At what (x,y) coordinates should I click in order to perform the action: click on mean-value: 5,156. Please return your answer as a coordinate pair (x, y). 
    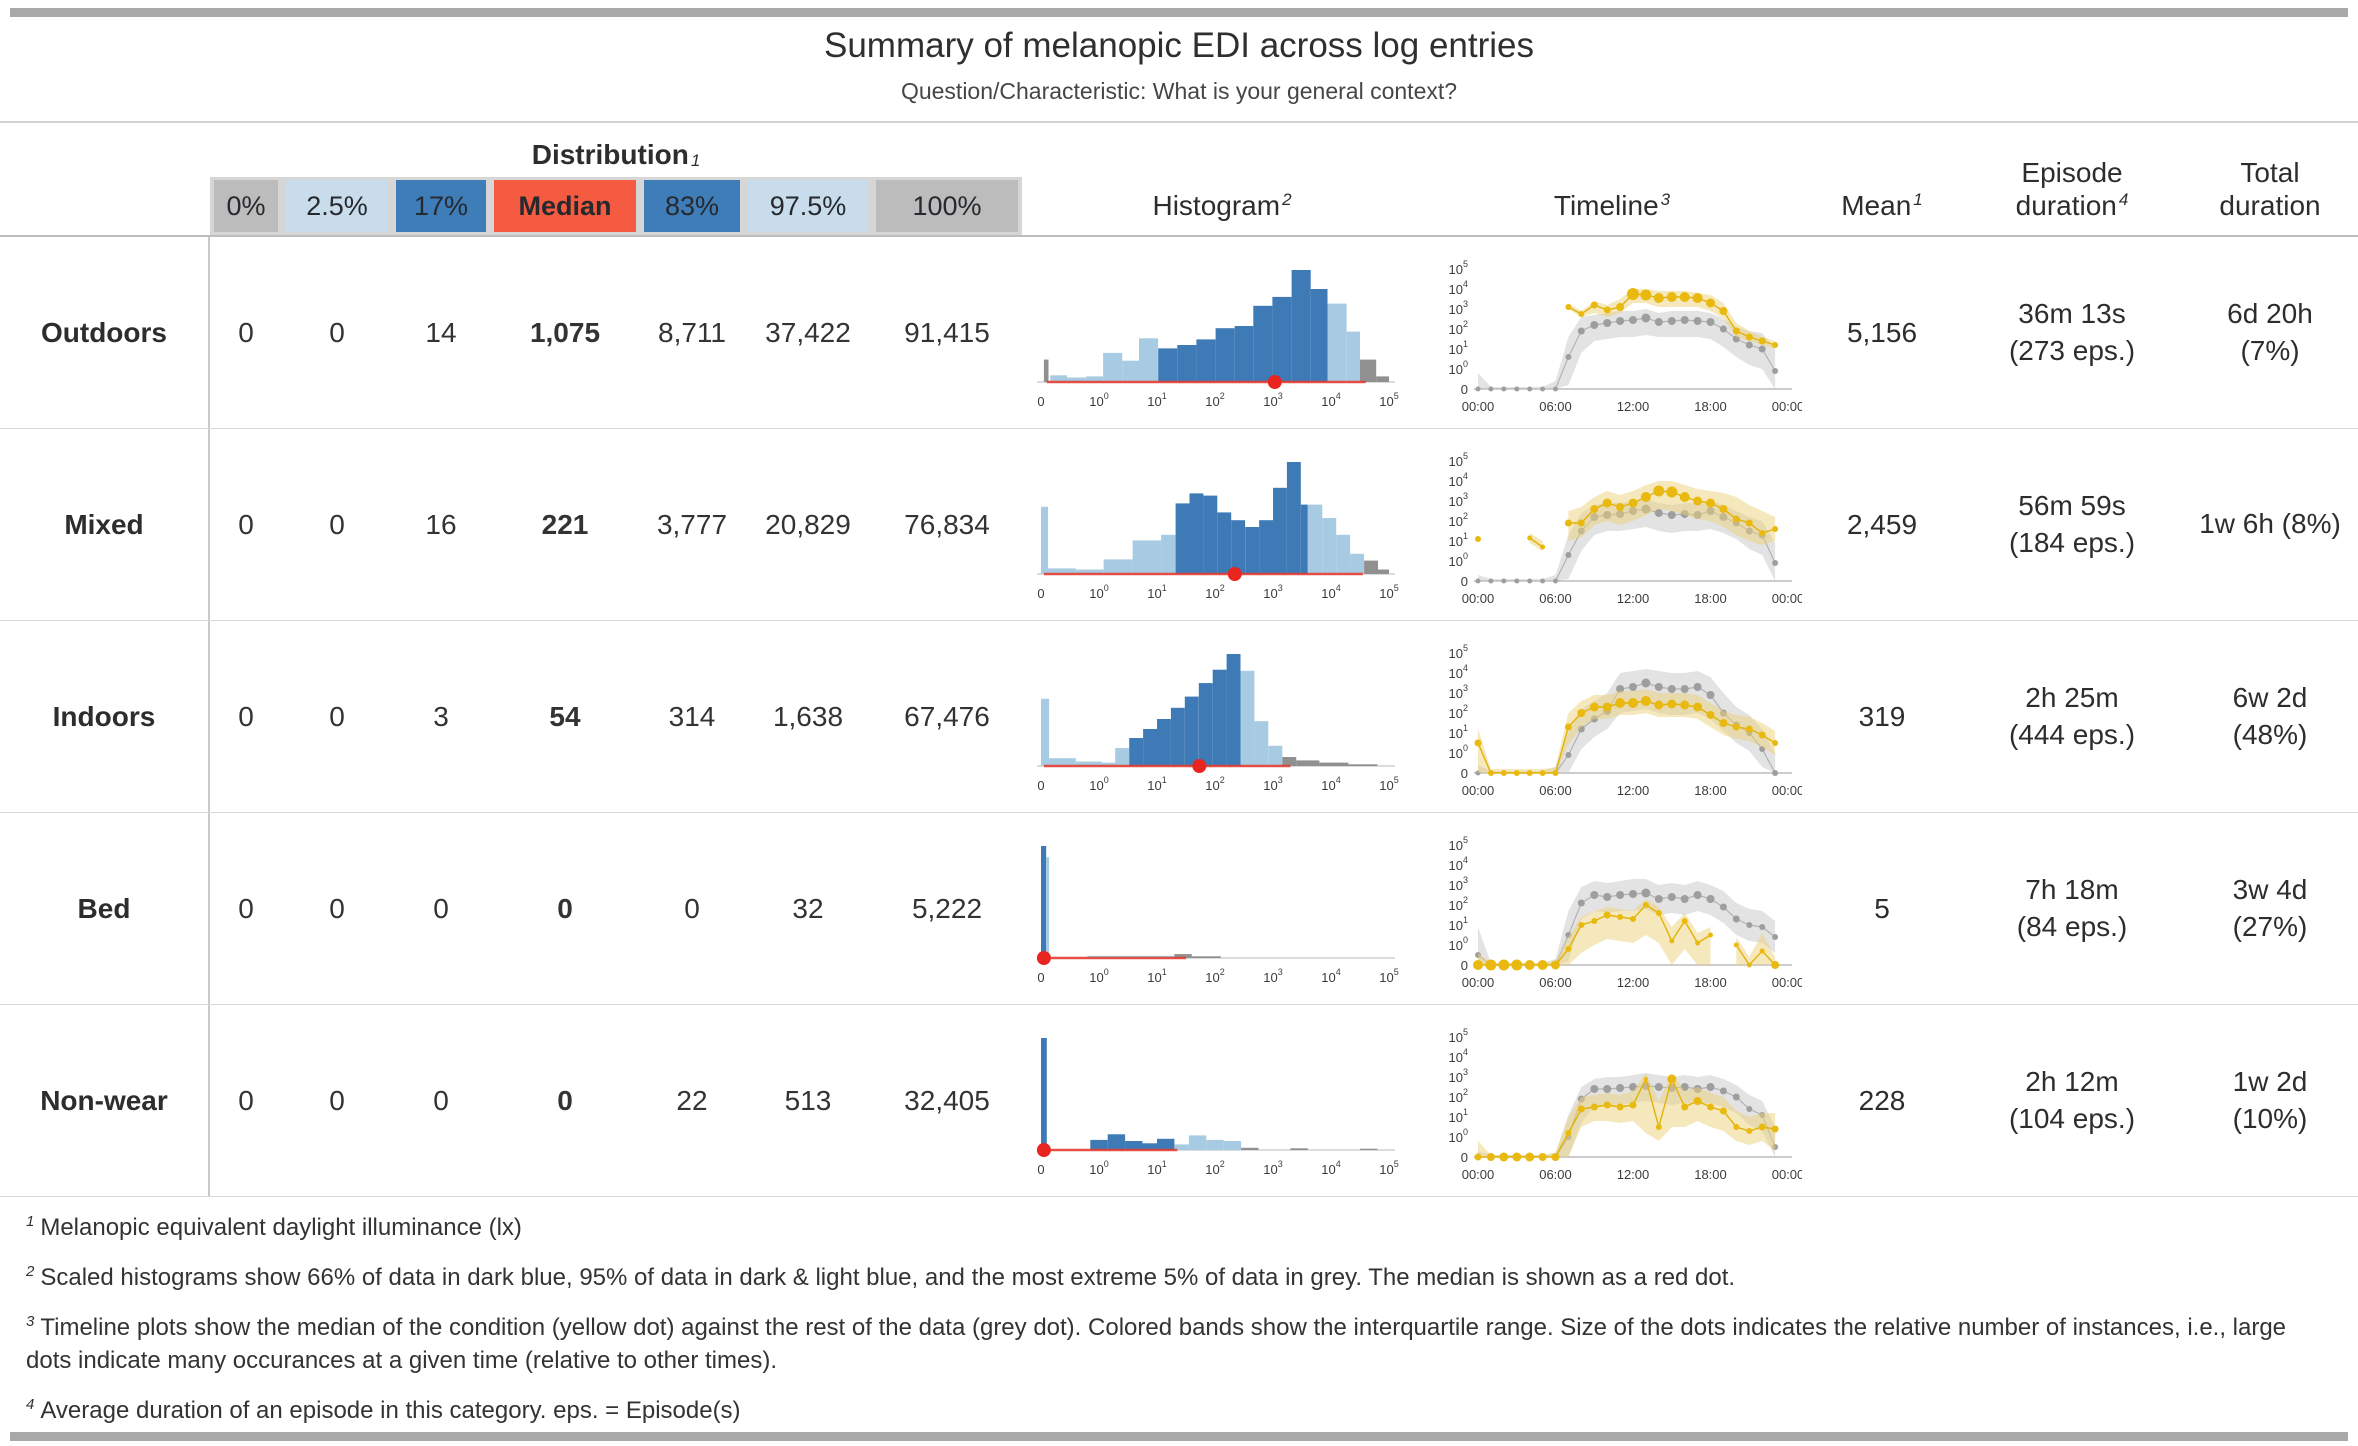
    Looking at the image, I should click on (1882, 332).